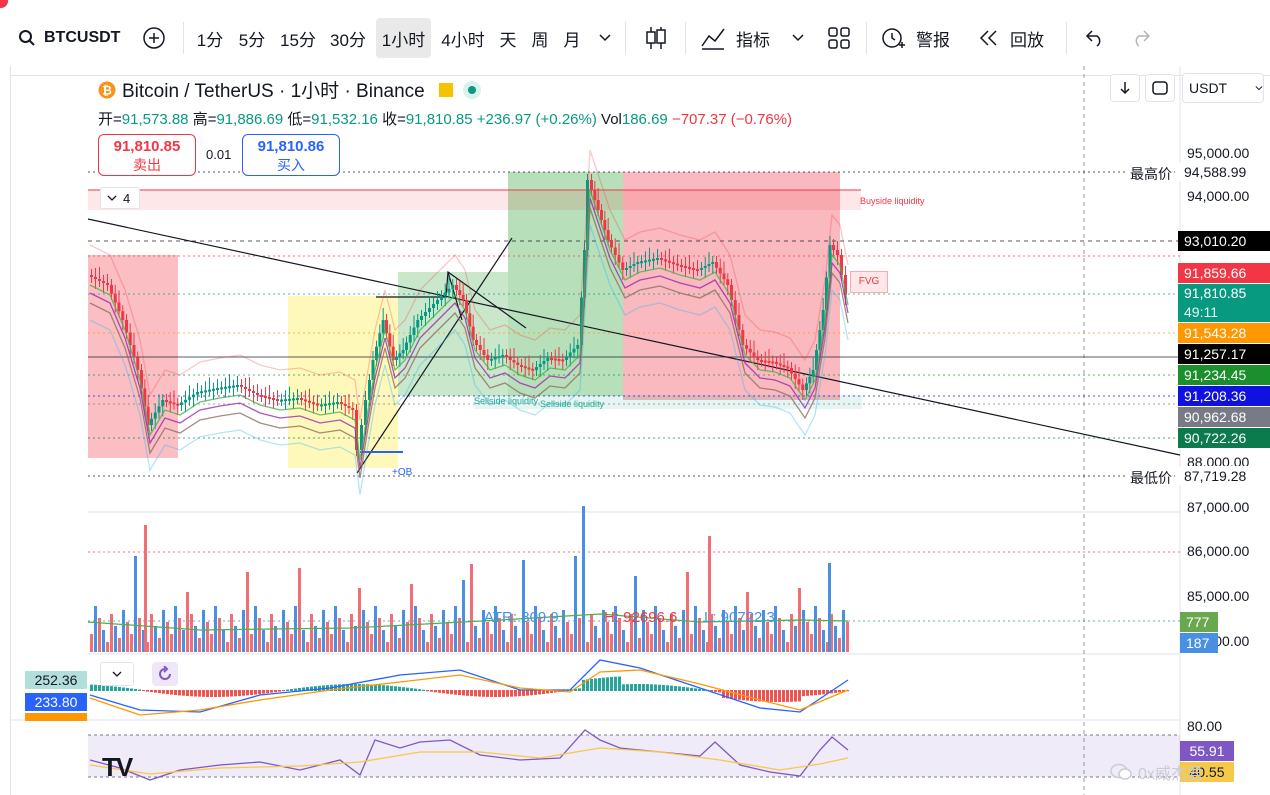 The width and height of the screenshot is (1270, 795). Describe the element at coordinates (540, 40) in the screenshot. I see `tf-1w: 周` at that location.